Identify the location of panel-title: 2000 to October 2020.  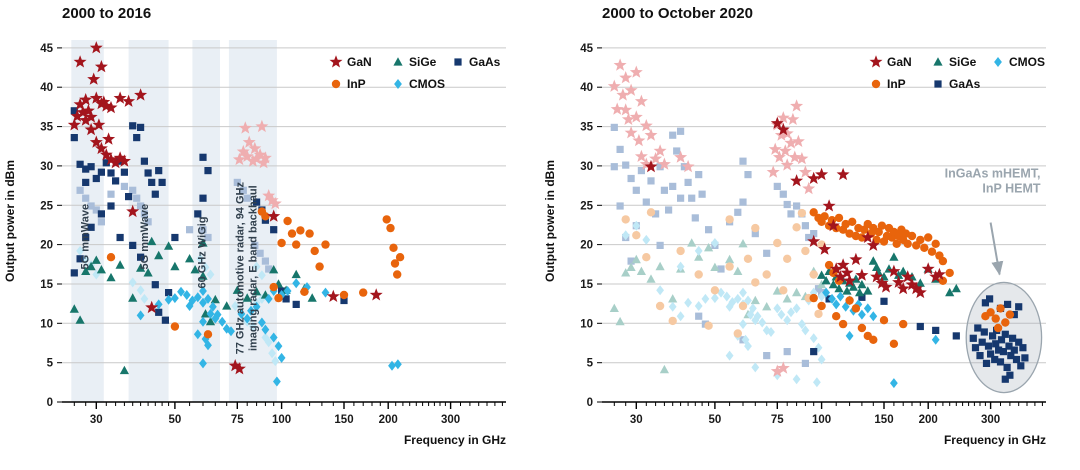
(677, 13).